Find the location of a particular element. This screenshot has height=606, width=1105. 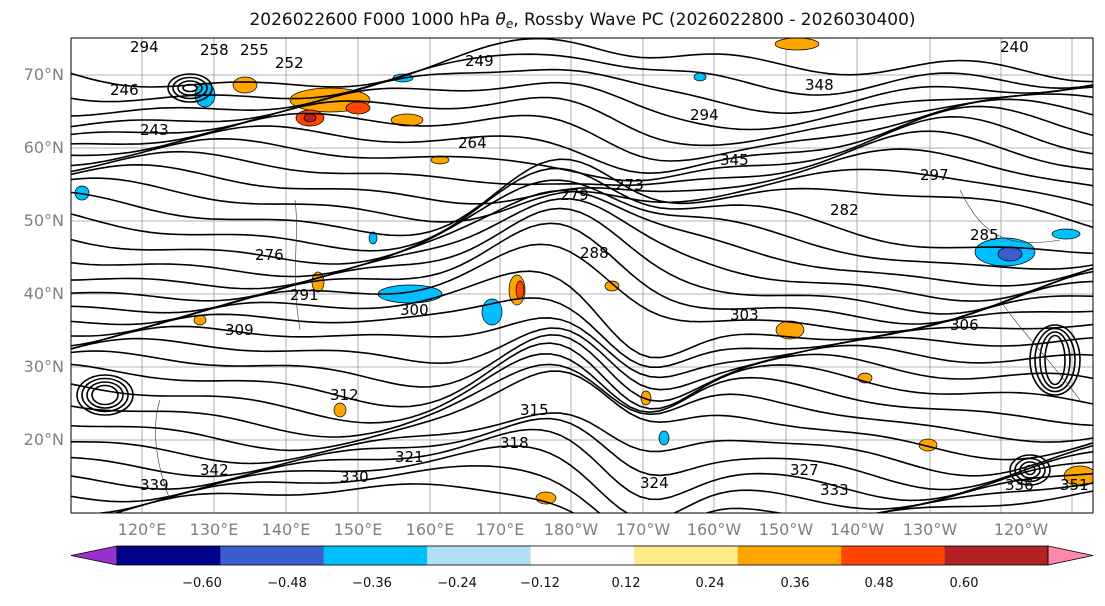

contour-value-label: 321 is located at coordinates (409, 457).